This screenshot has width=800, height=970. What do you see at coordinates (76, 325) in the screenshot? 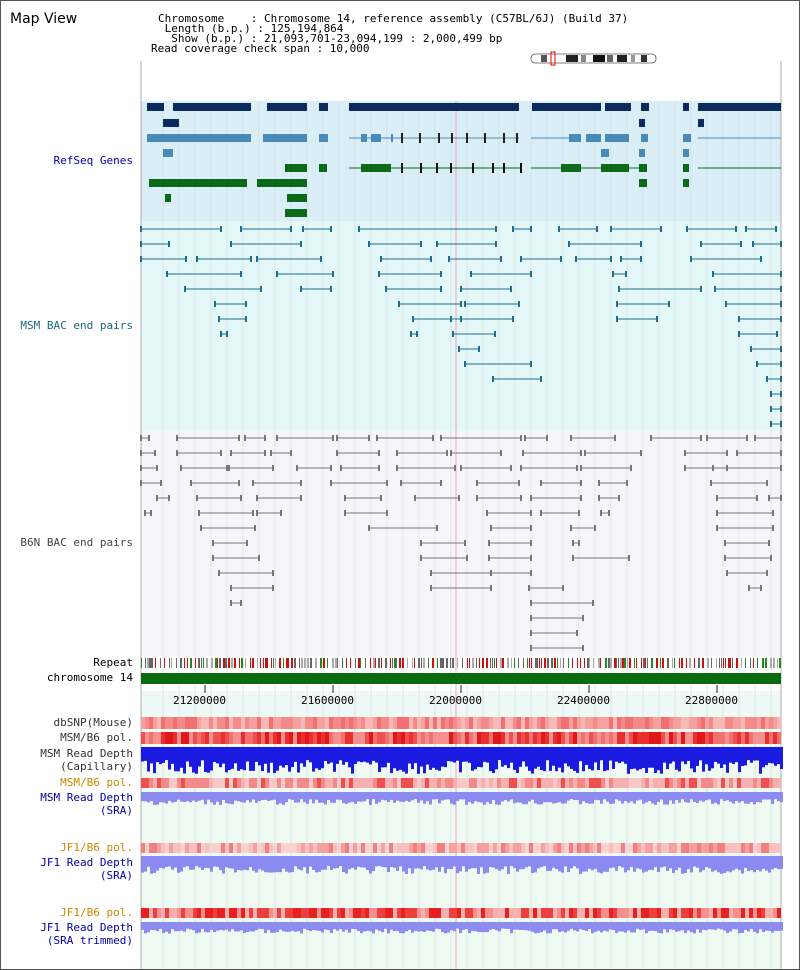
I see `track-label-msm-bac: MSM BAC end pairs` at bounding box center [76, 325].